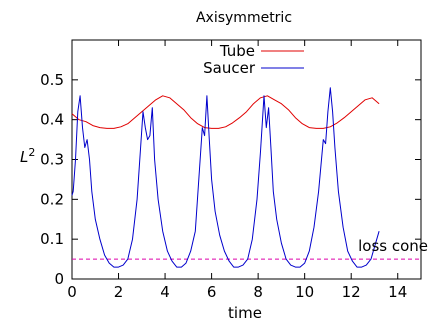 Image resolution: width=429 pixels, height=324 pixels. What do you see at coordinates (237, 51) in the screenshot?
I see `legend-label-tube: Tube` at bounding box center [237, 51].